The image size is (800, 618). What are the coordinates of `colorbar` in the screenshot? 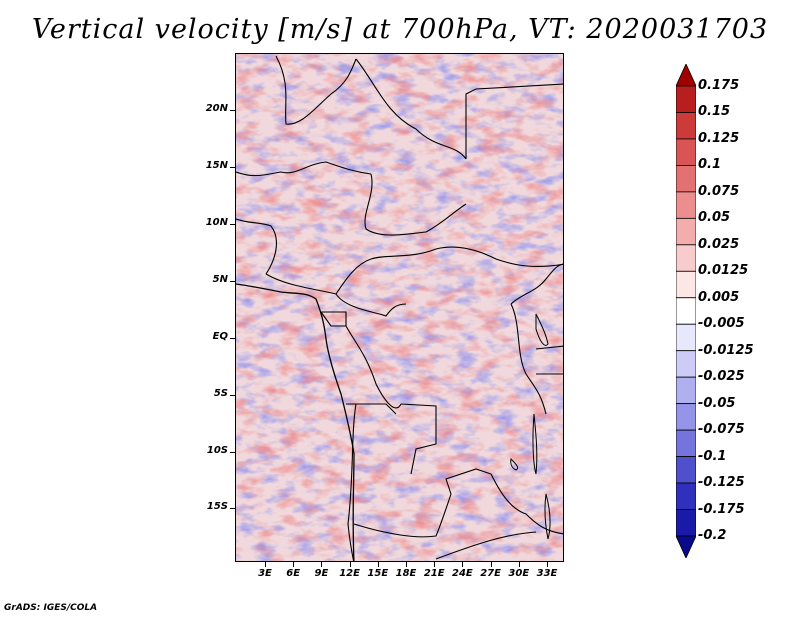 It's located at (686, 311).